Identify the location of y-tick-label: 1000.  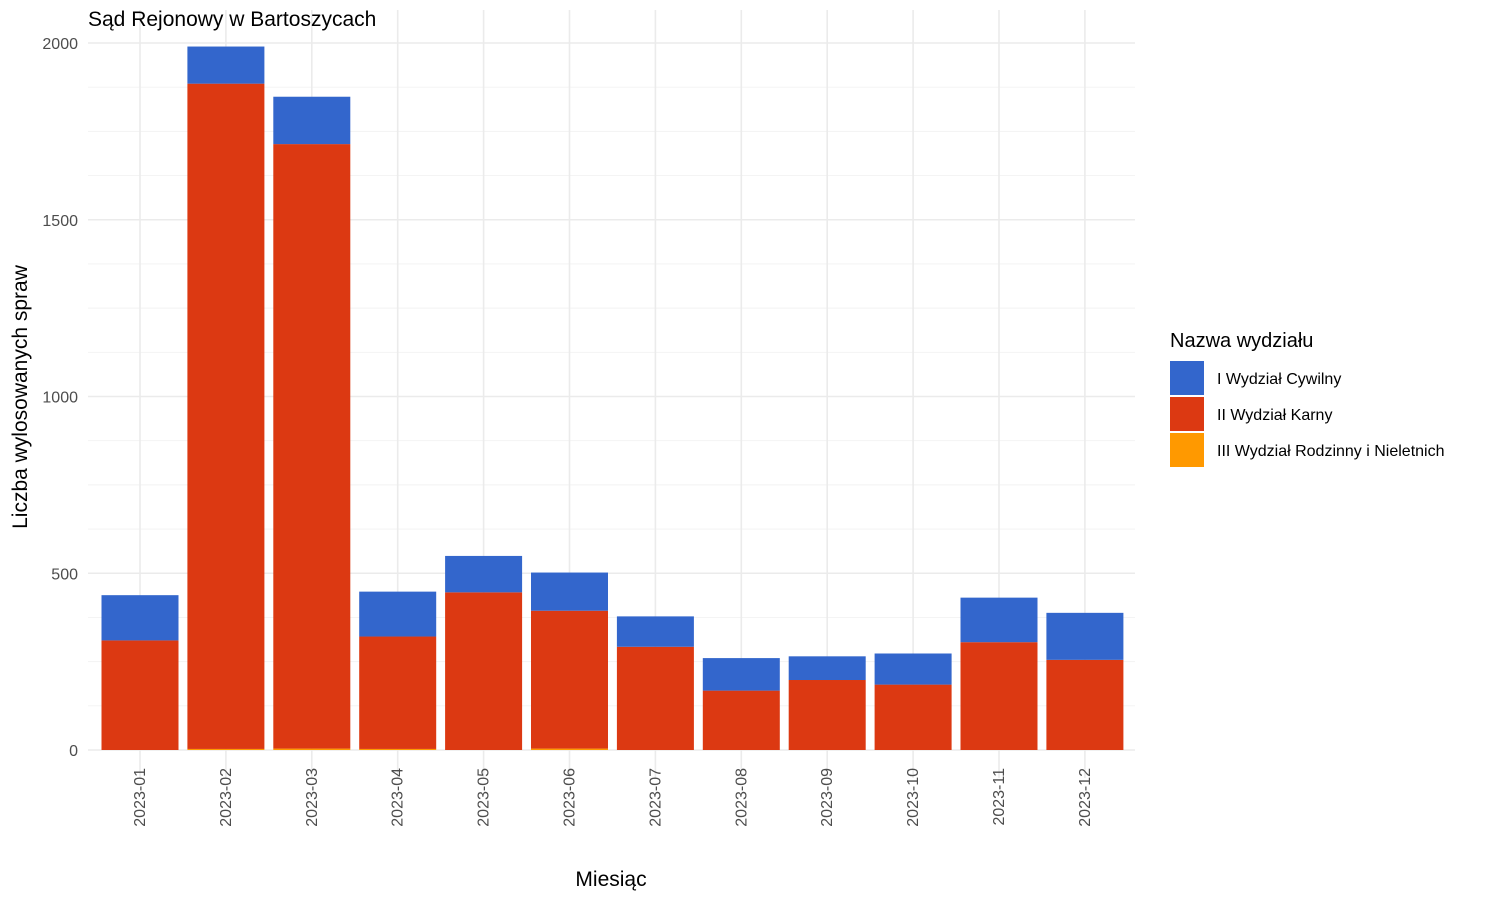
(60, 398).